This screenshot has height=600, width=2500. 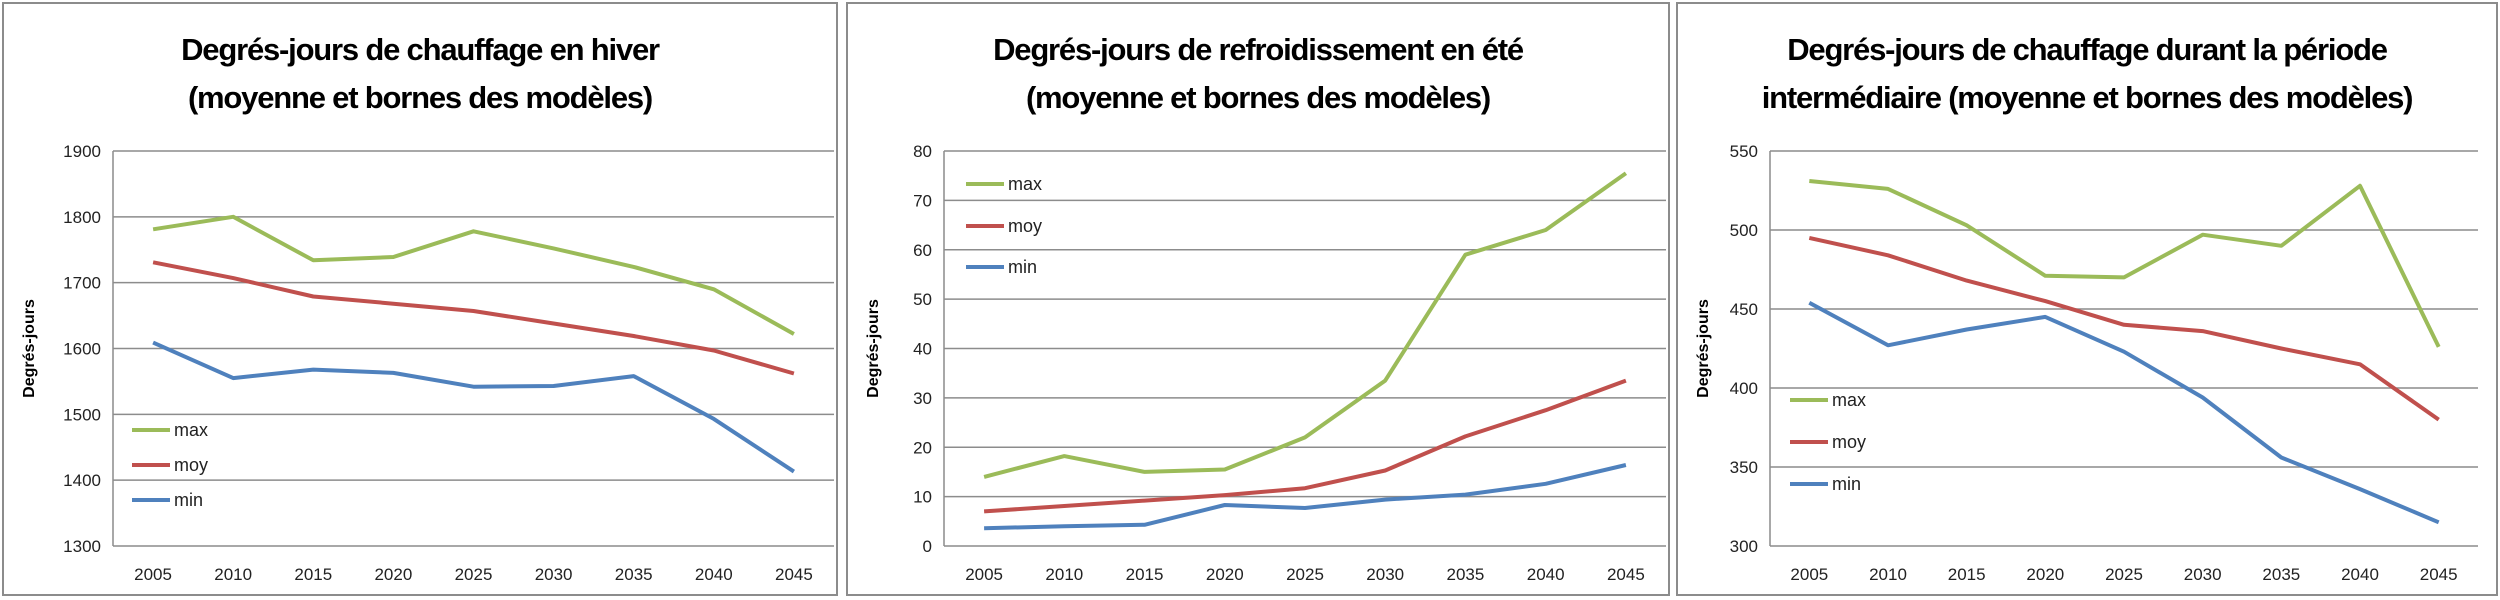 What do you see at coordinates (922, 447) in the screenshot?
I see `y-tick-label: 20` at bounding box center [922, 447].